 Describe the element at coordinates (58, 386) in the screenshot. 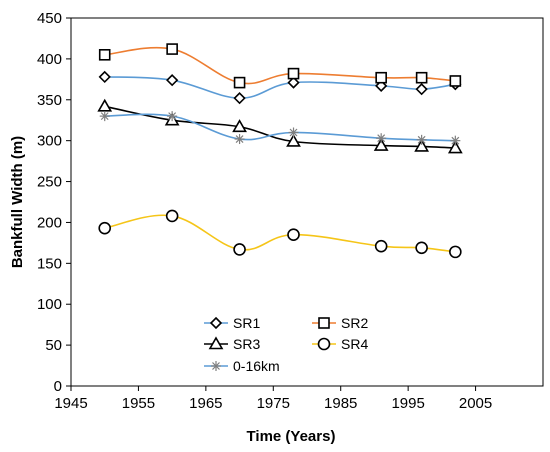

I see `y-tick-label: 0` at that location.